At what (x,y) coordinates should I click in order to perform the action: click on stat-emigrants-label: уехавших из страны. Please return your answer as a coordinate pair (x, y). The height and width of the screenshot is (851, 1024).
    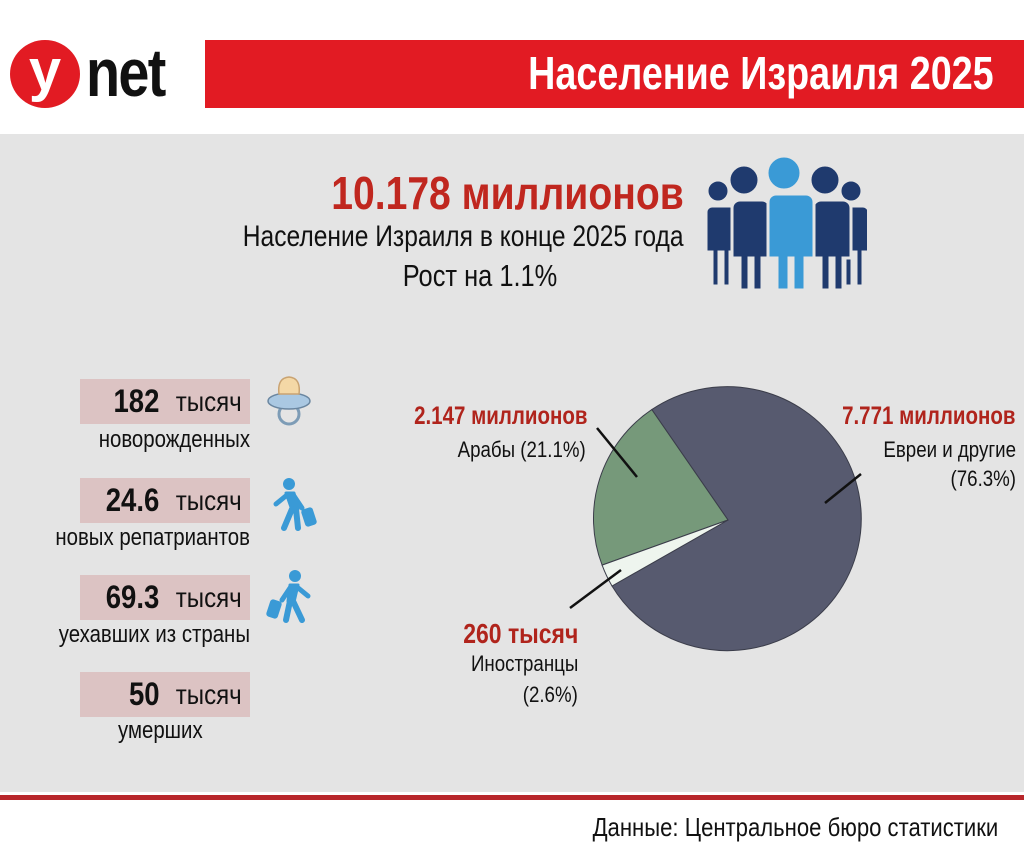
    Looking at the image, I should click on (154, 634).